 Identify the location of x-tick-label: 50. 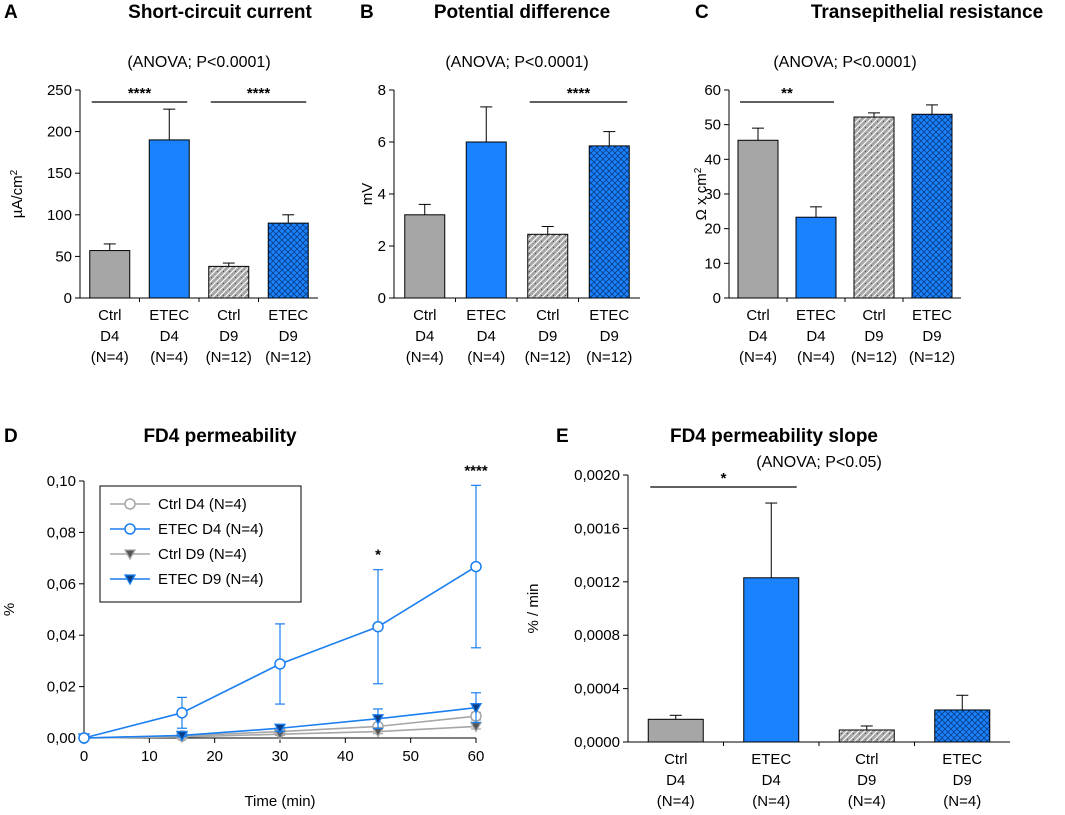
(410, 756).